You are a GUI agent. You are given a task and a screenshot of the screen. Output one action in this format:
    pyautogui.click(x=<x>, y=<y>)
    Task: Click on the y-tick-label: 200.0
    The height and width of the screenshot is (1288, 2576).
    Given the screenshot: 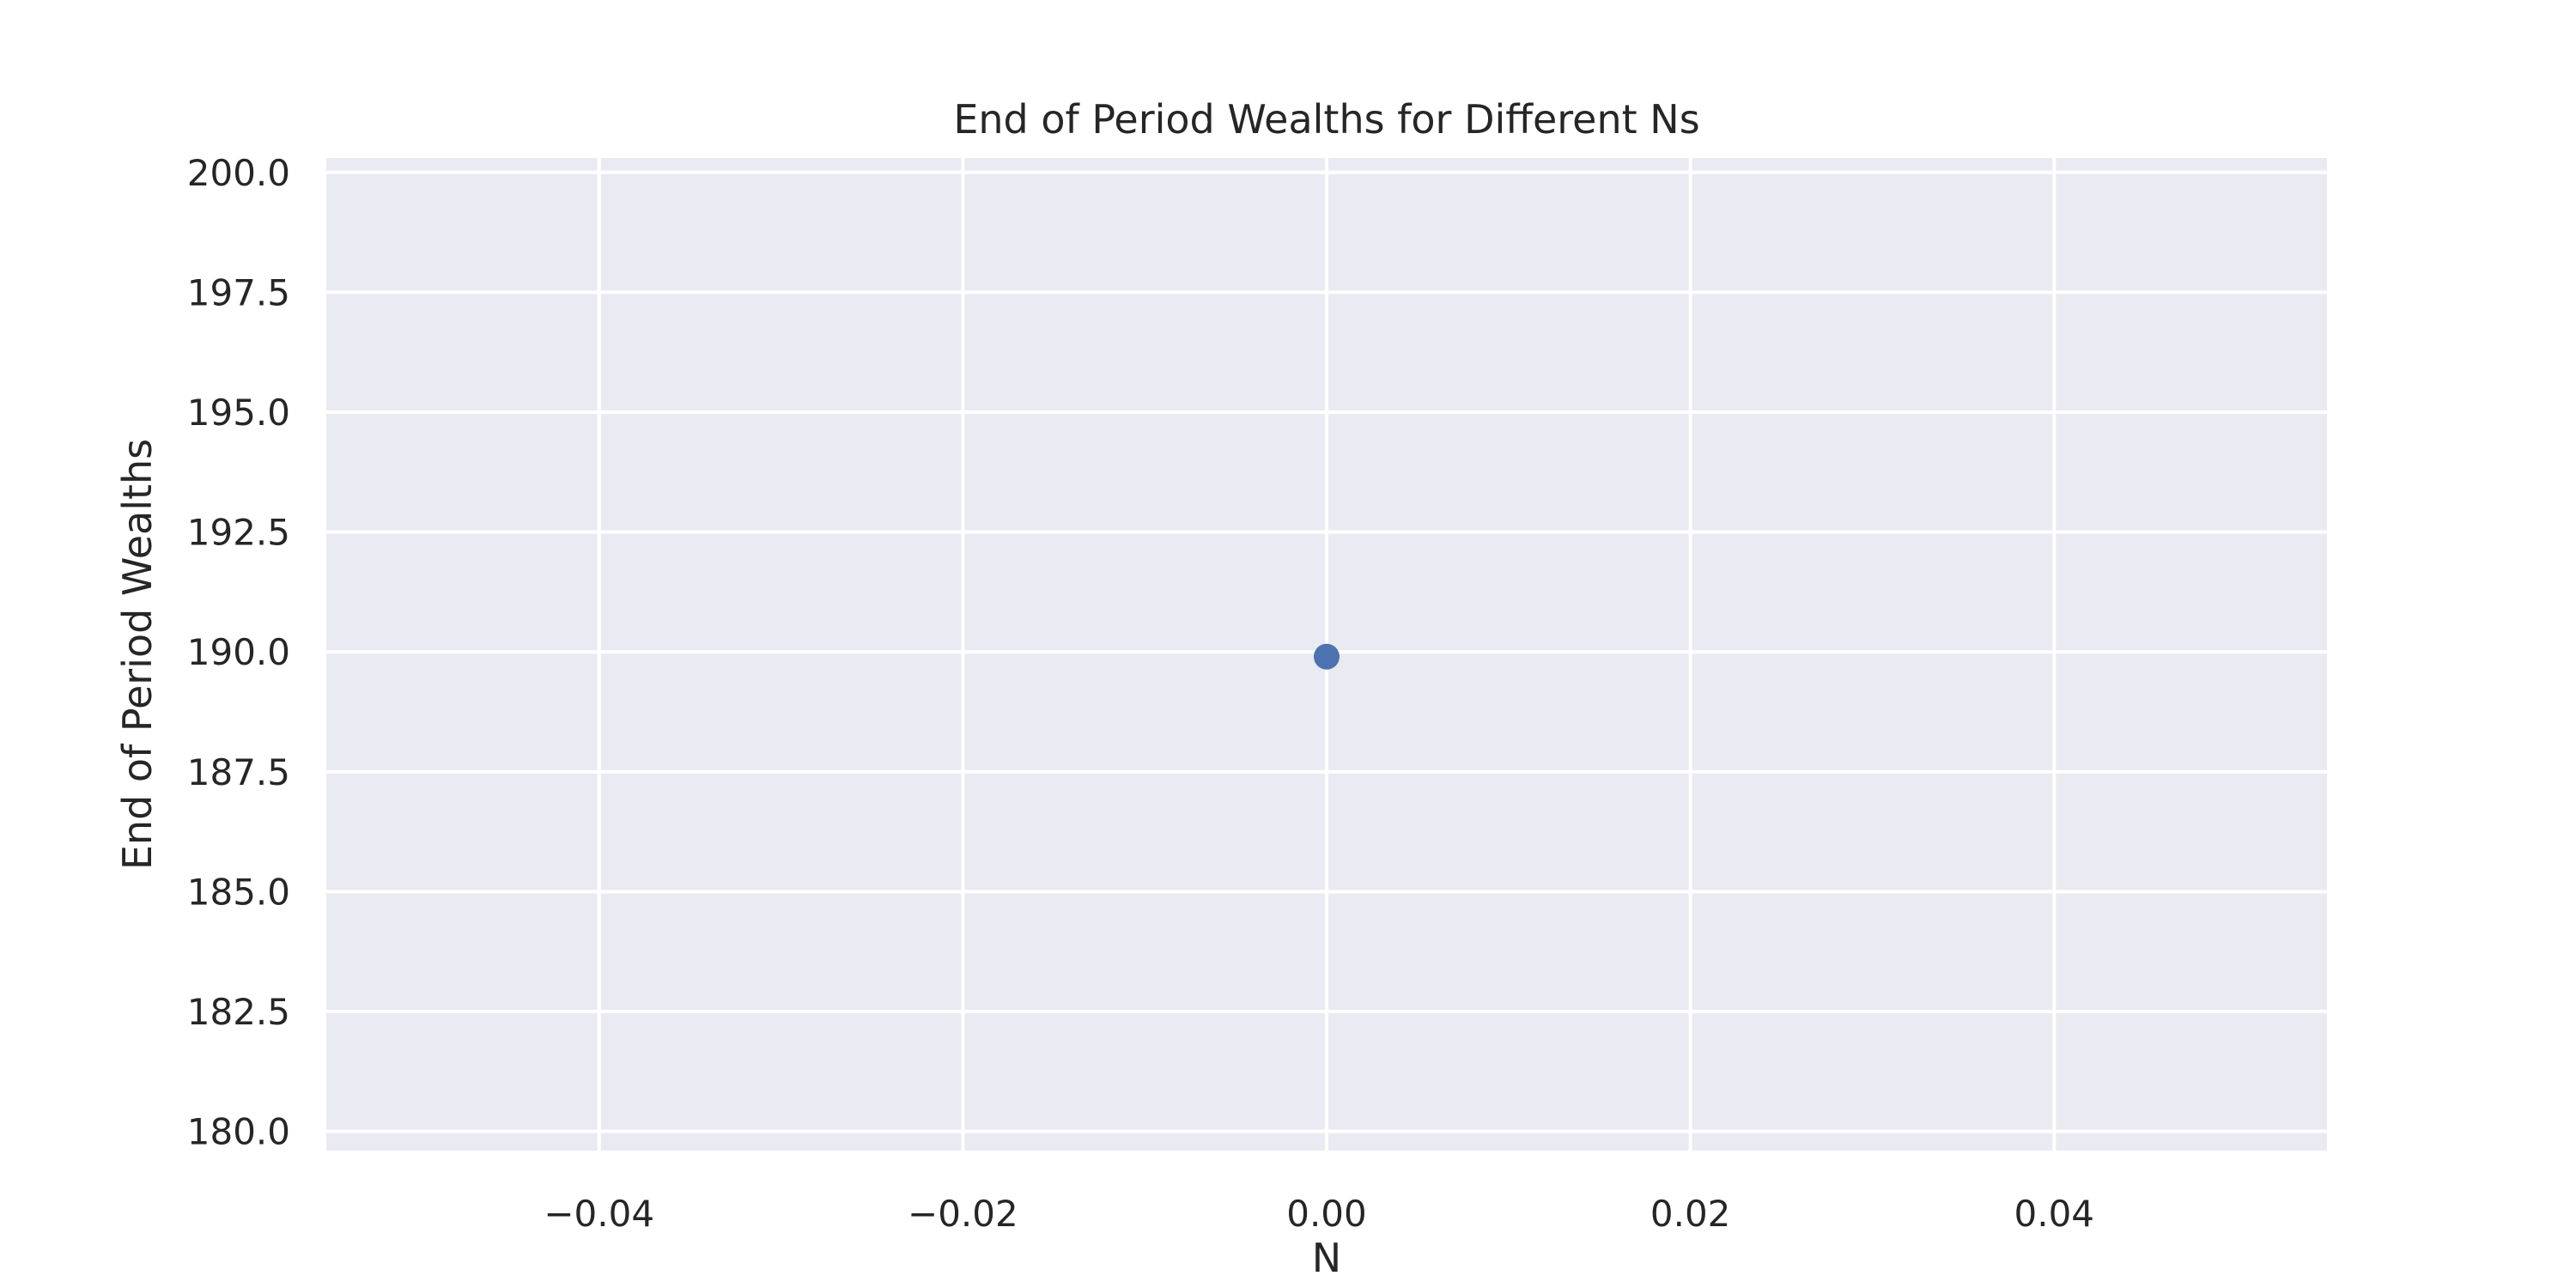 What is the action you would take?
    pyautogui.click(x=239, y=173)
    